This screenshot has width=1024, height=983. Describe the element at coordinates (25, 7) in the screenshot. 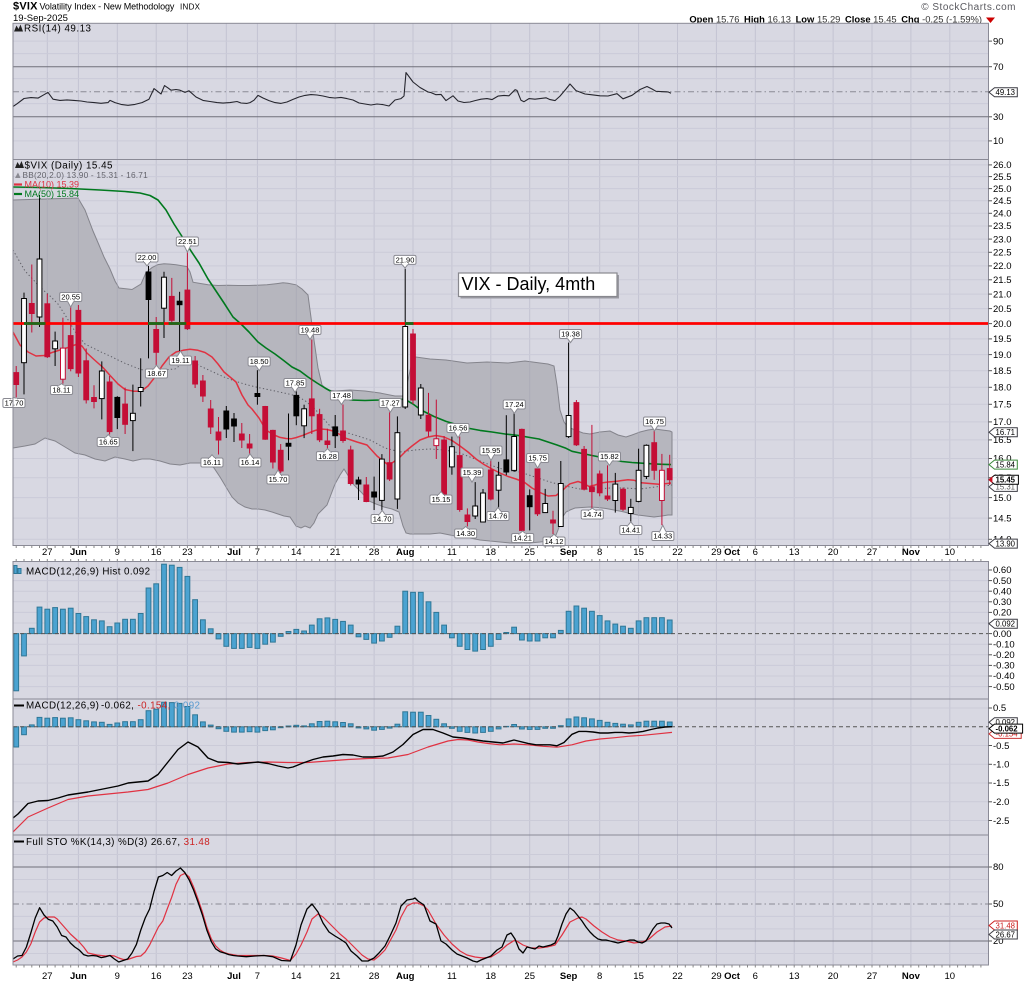

I see `svg-text: $VIX` at that location.